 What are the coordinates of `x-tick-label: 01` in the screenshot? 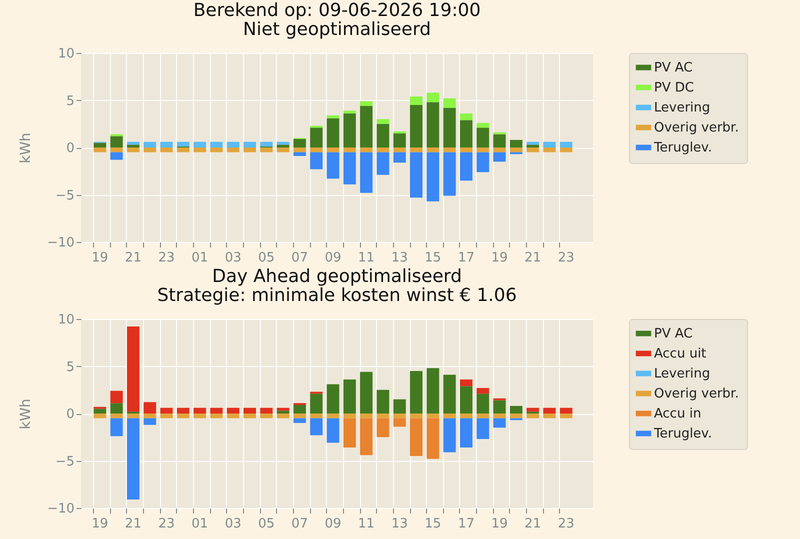 It's located at (200, 524).